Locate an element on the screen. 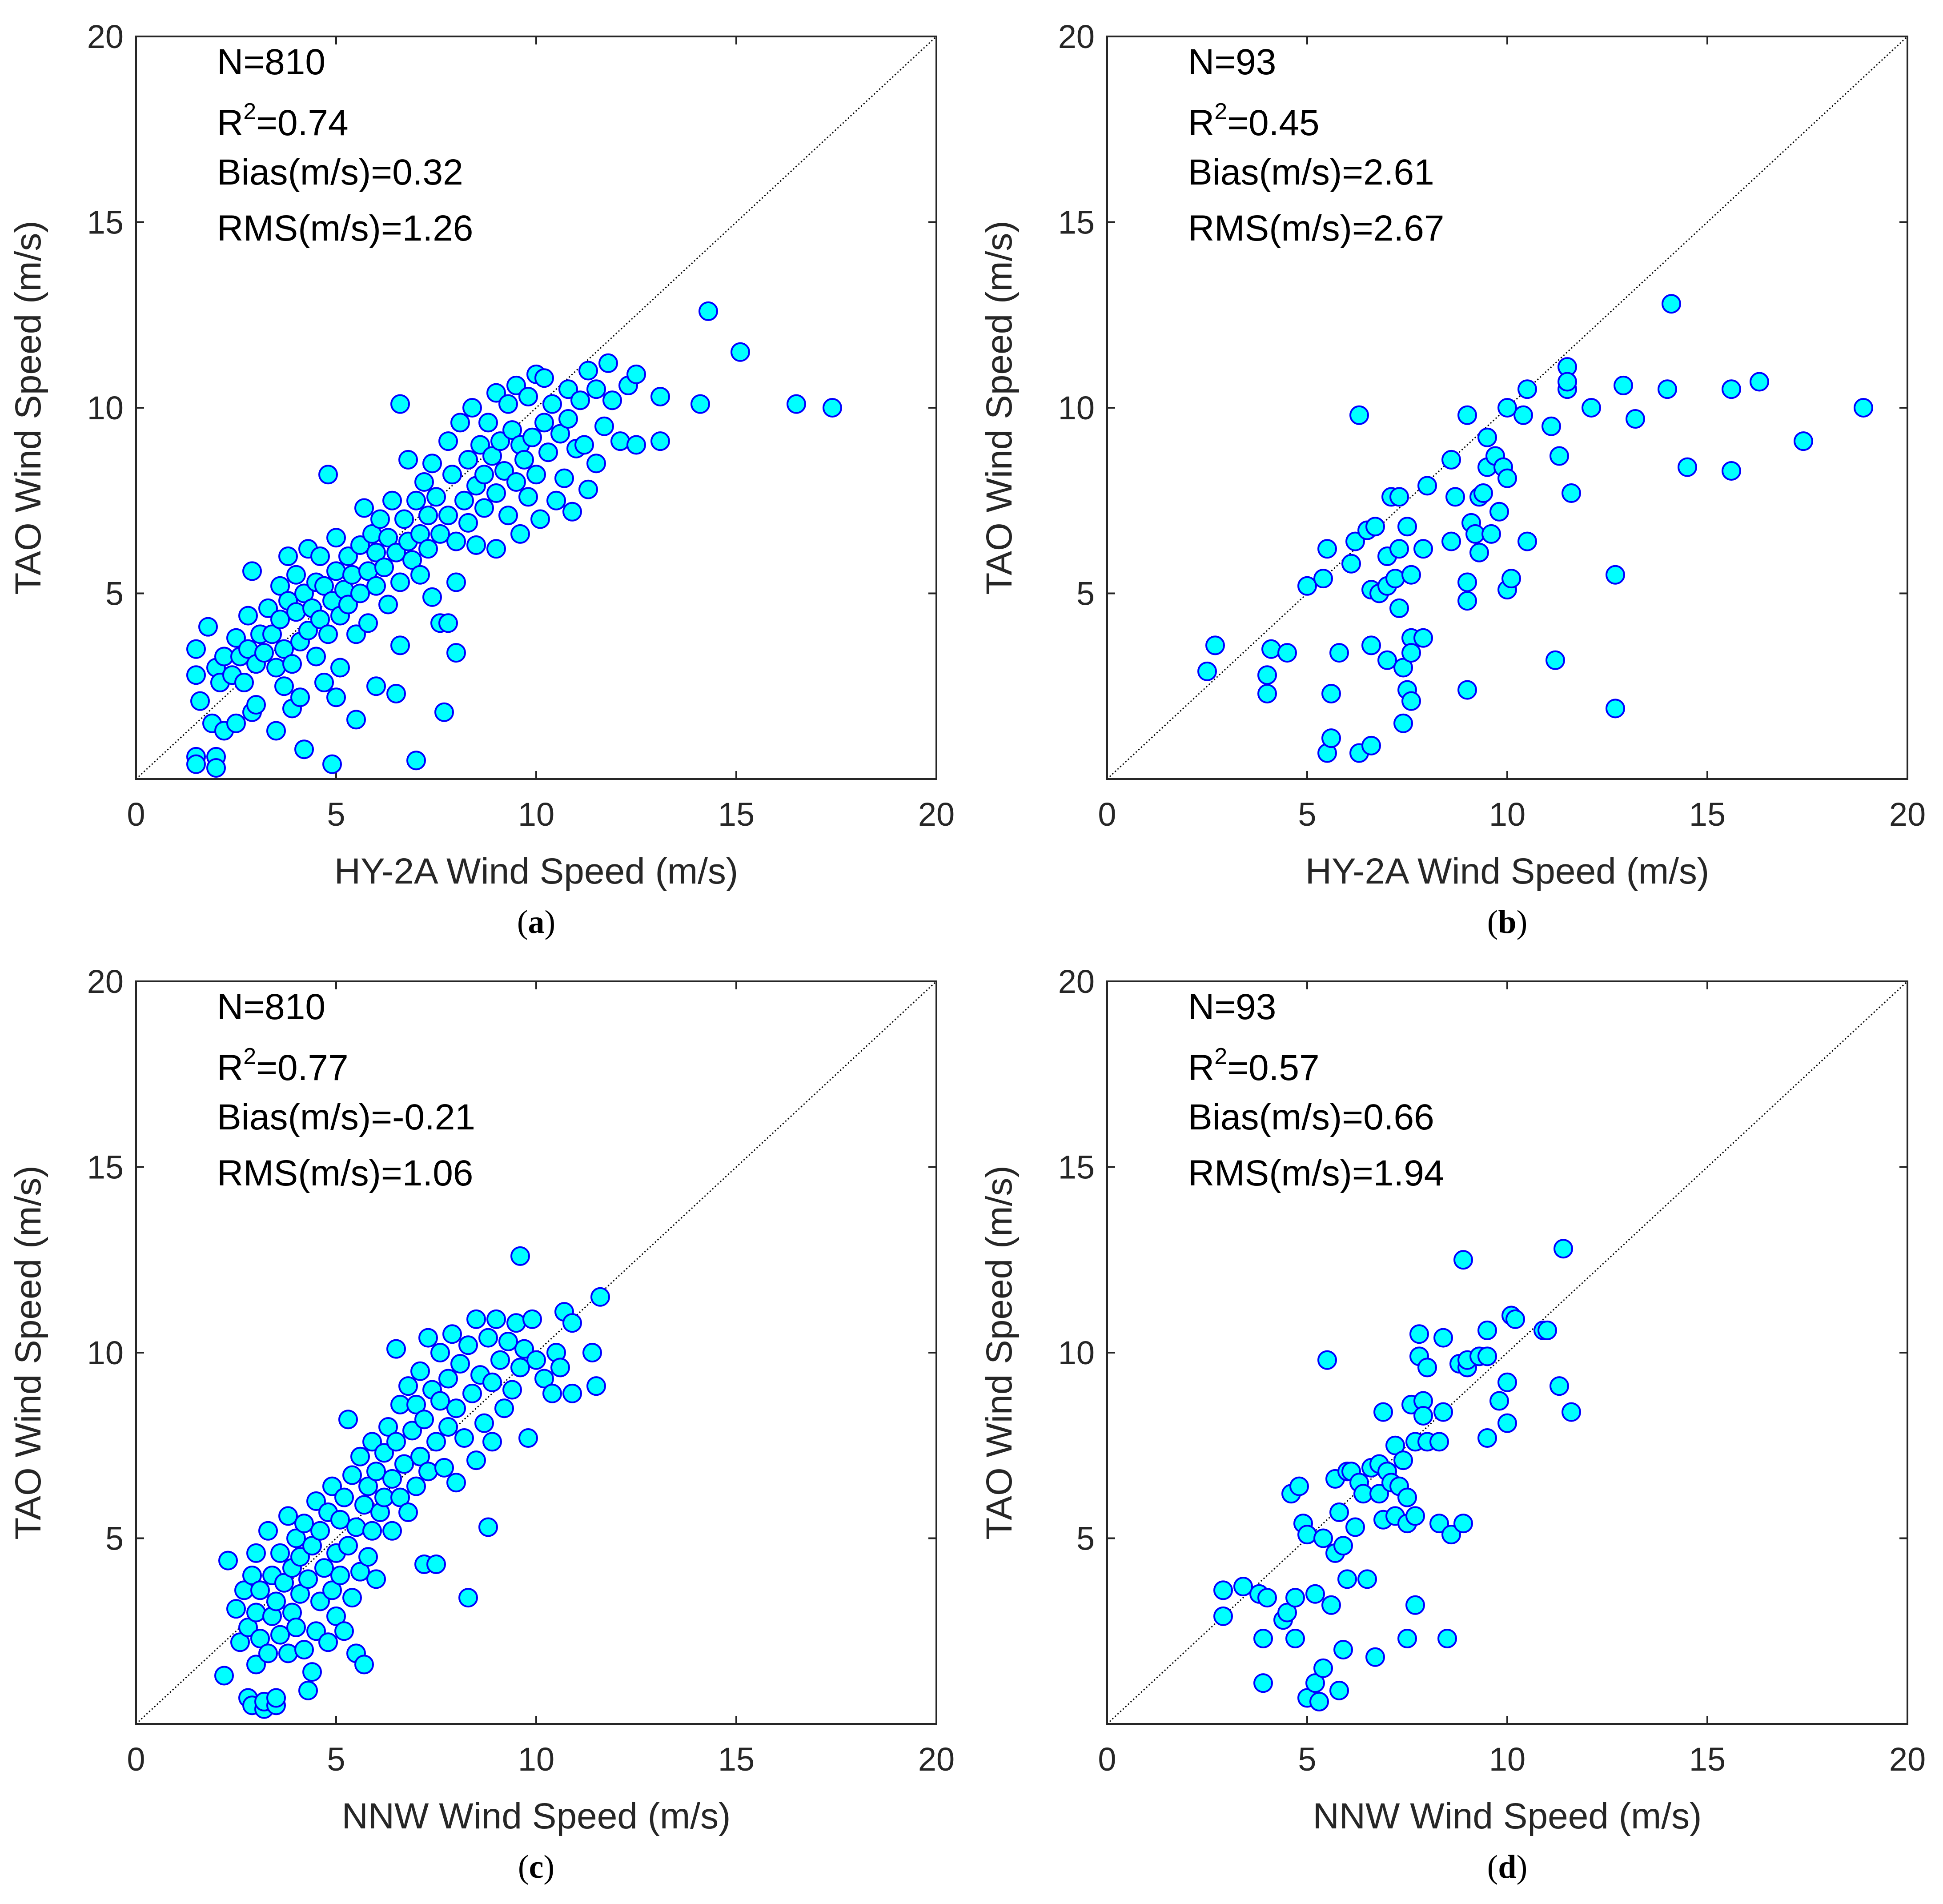  y-axis-label: TAO Wind Speed (m/s) is located at coordinates (999, 1352).